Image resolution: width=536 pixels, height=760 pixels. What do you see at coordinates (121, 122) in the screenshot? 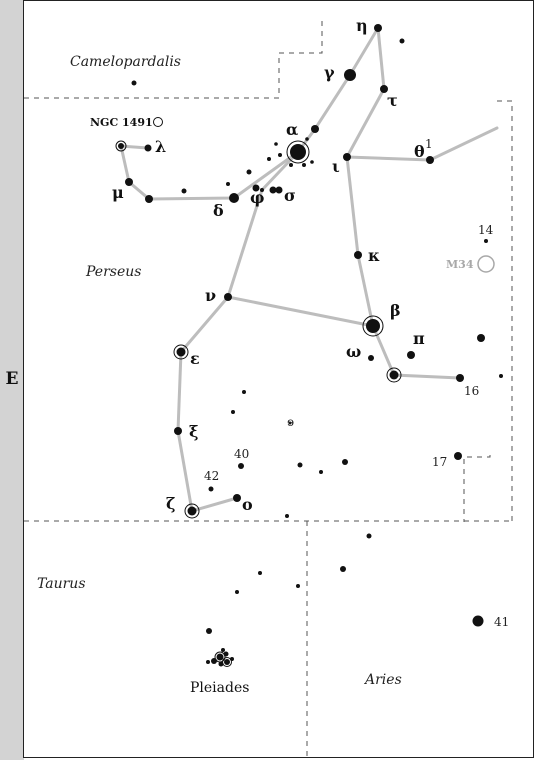
I see `label-ngc1491: NGC 1491` at bounding box center [121, 122].